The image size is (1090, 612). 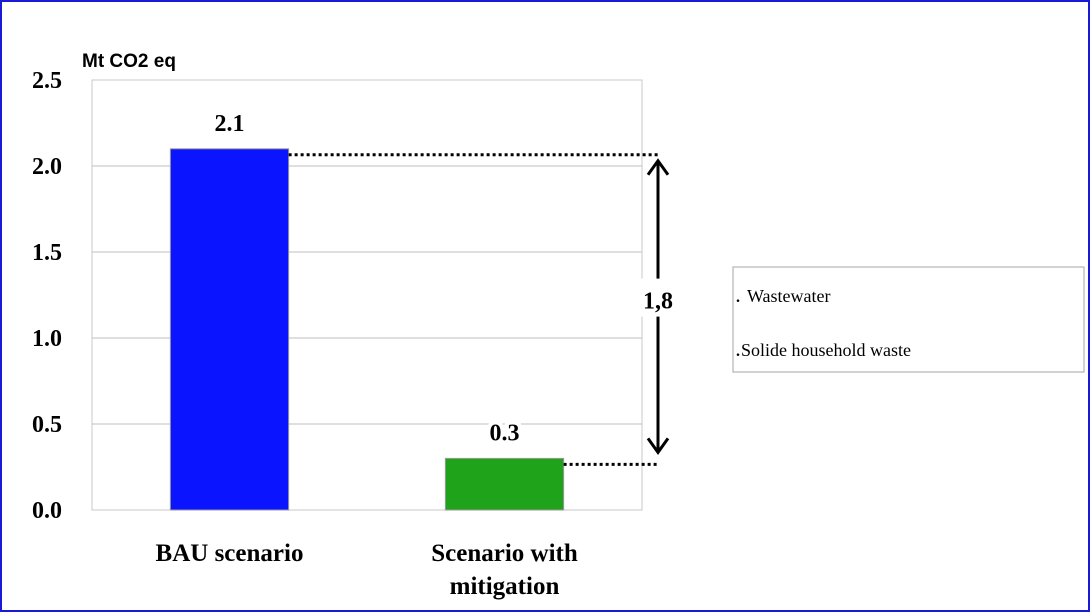 What do you see at coordinates (47, 81) in the screenshot?
I see `y-tick-label: 2.5` at bounding box center [47, 81].